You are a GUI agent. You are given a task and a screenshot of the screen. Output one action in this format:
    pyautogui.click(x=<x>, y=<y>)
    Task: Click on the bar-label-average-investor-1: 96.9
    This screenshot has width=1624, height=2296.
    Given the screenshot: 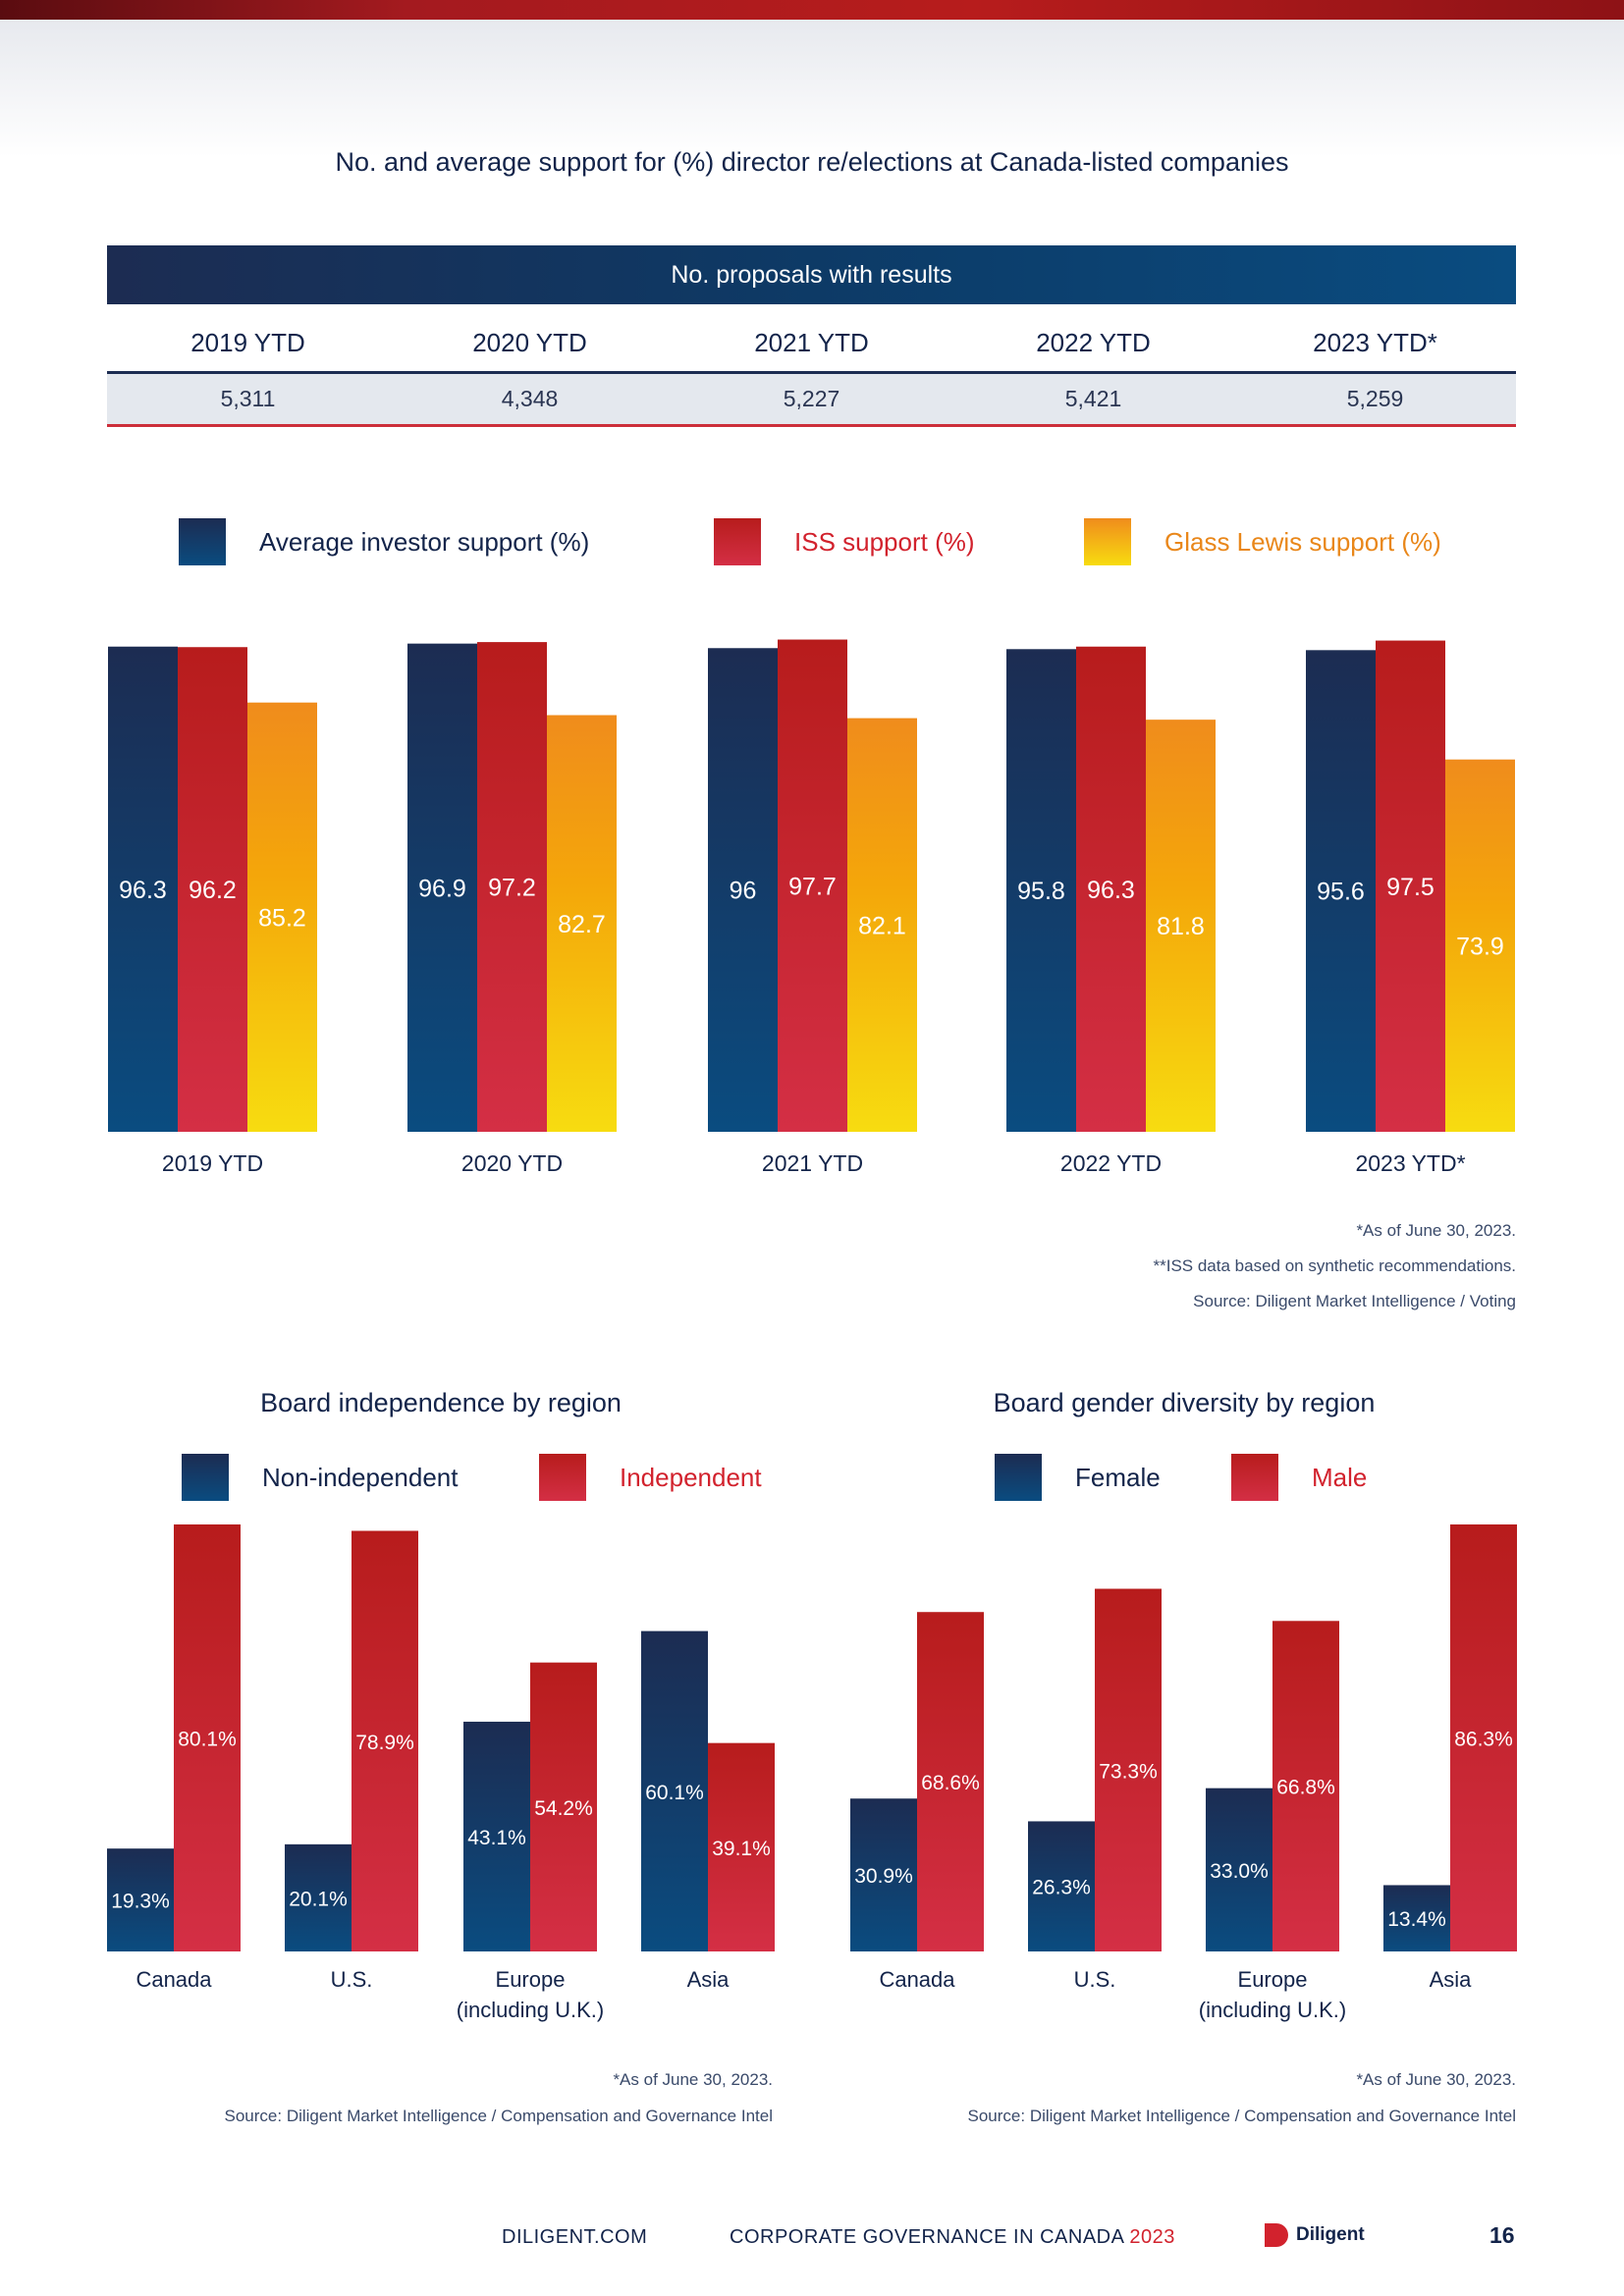 What is the action you would take?
    pyautogui.click(x=442, y=888)
    